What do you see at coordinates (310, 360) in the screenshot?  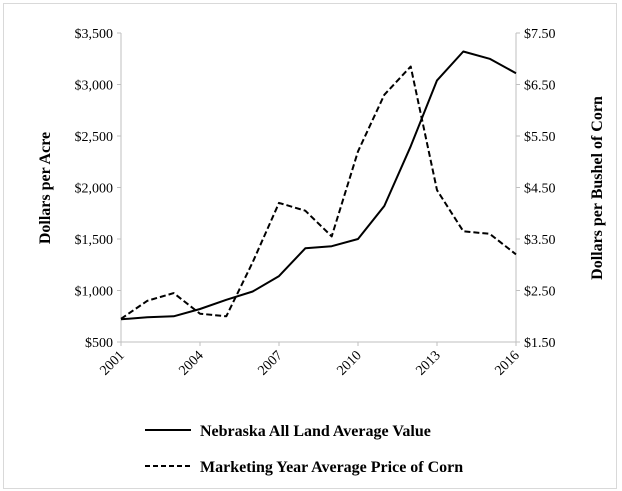 I see `x-tick-labels: 2001 2004 2007 2010 2013 2016` at bounding box center [310, 360].